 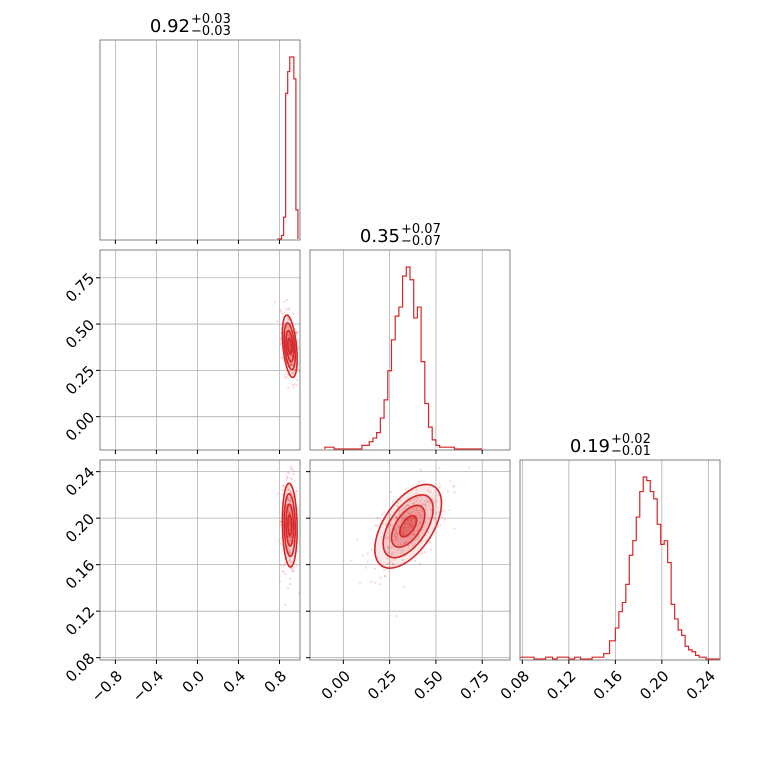 What do you see at coordinates (288, 148) in the screenshot?
I see `panel-content` at bounding box center [288, 148].